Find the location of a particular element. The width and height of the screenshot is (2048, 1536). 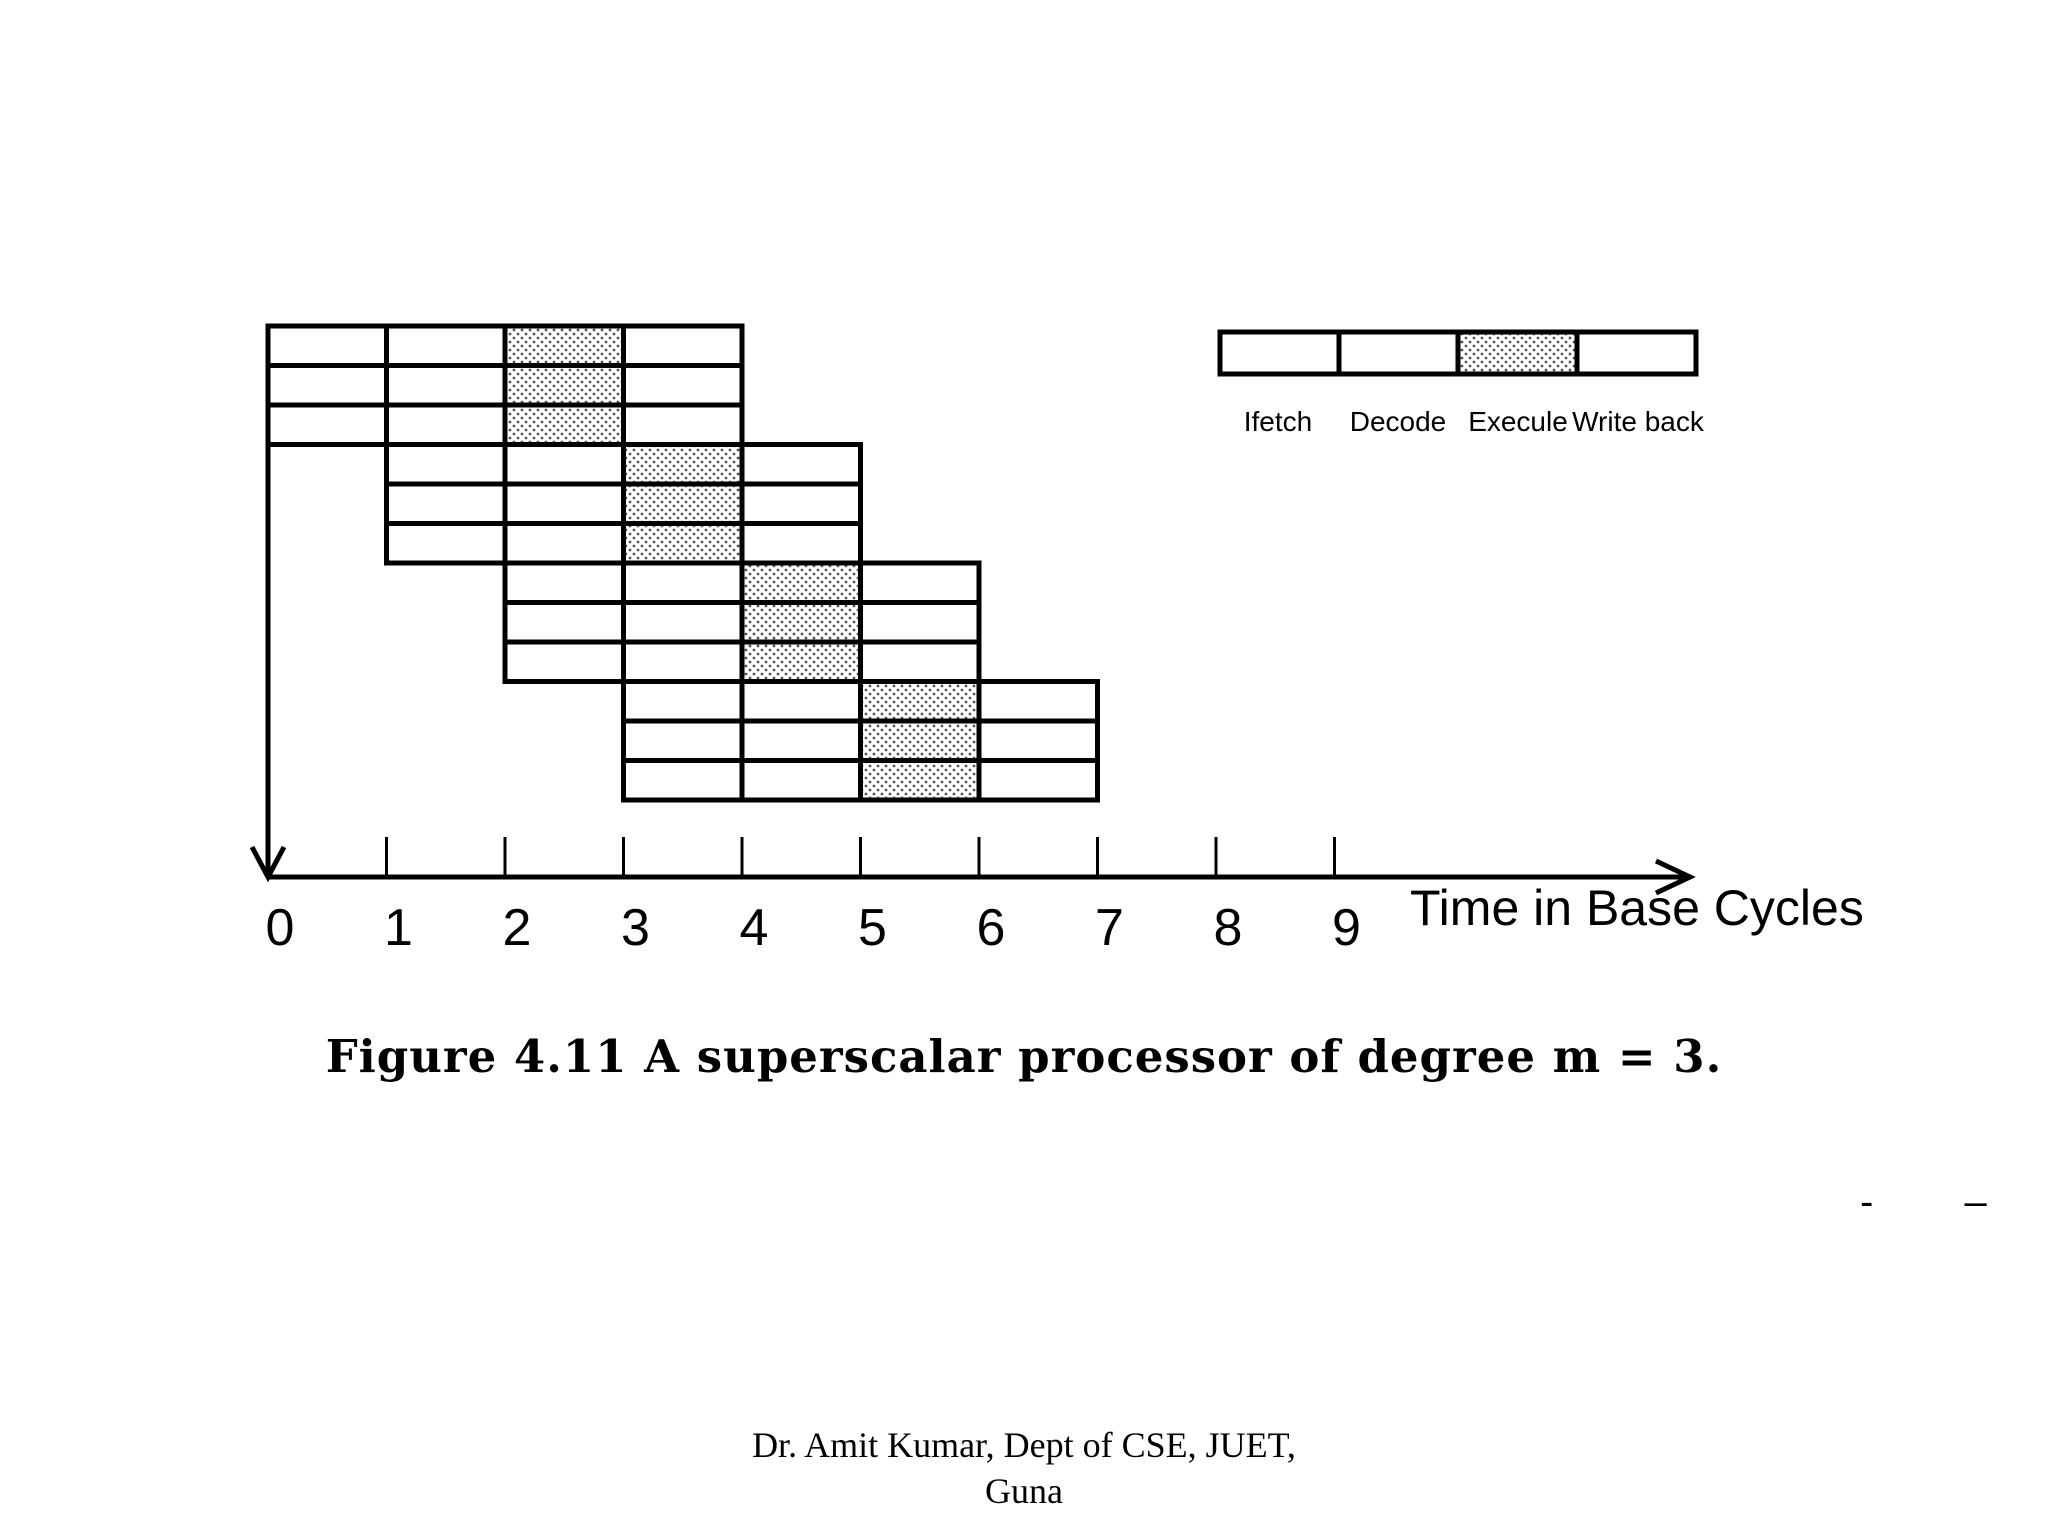

tick-label: 3 is located at coordinates (635, 928).